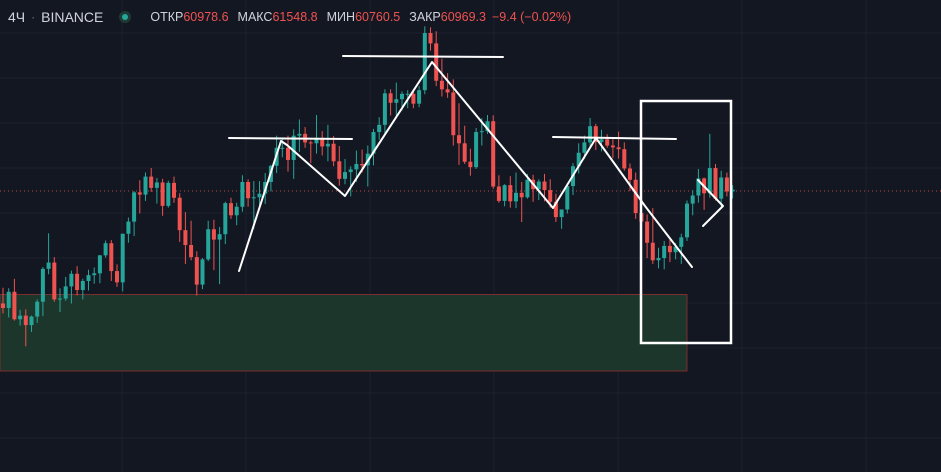 This screenshot has height=472, width=941. I want to click on exchange-label: BINANCE, so click(72, 17).